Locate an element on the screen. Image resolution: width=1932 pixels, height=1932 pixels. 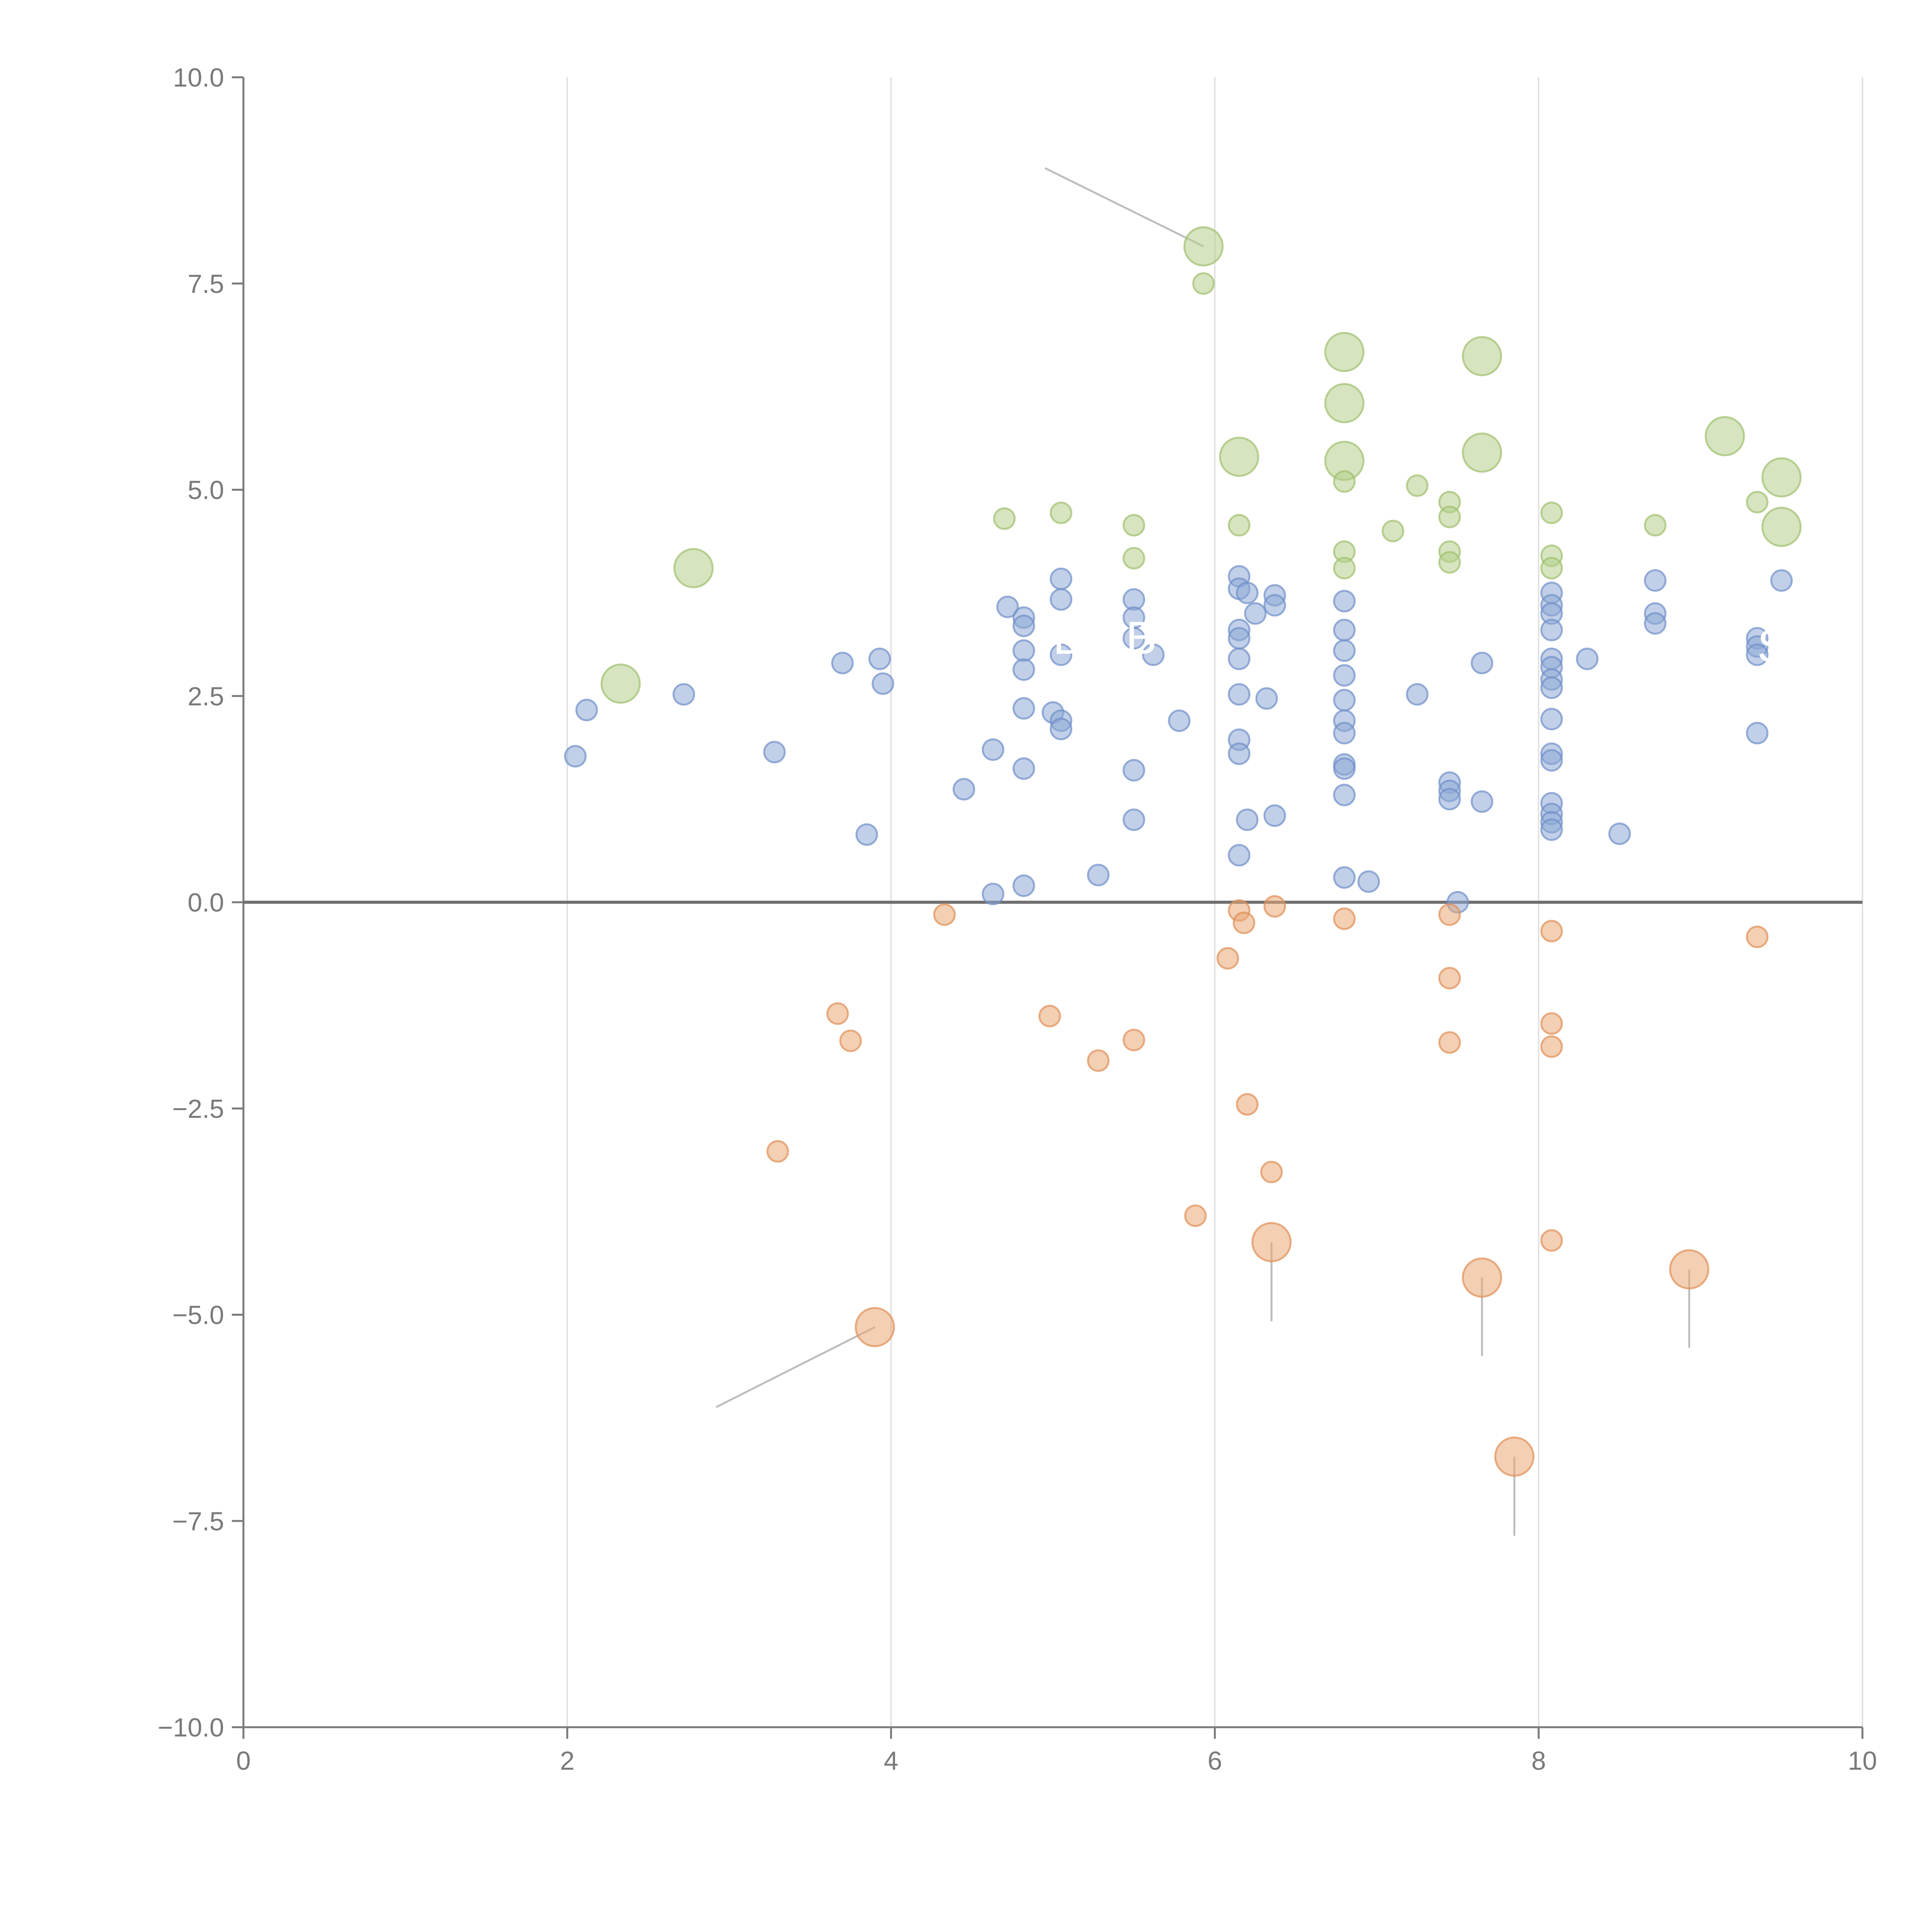
x-tick-label: 4 is located at coordinates (891, 1761).